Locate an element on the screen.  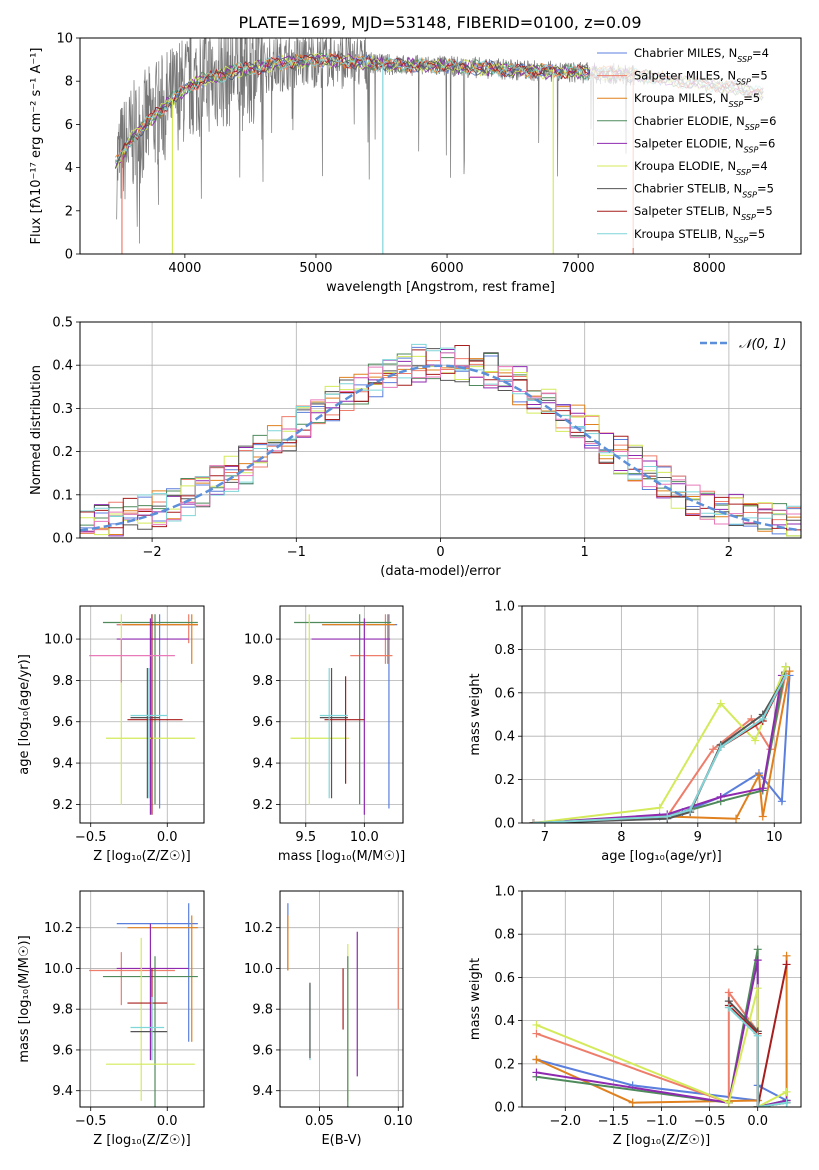
y-axis-label: Flux [fλ10⁻¹⁷ erg cm⁻² s⁻¹ A⁻¹] is located at coordinates (36, 146).